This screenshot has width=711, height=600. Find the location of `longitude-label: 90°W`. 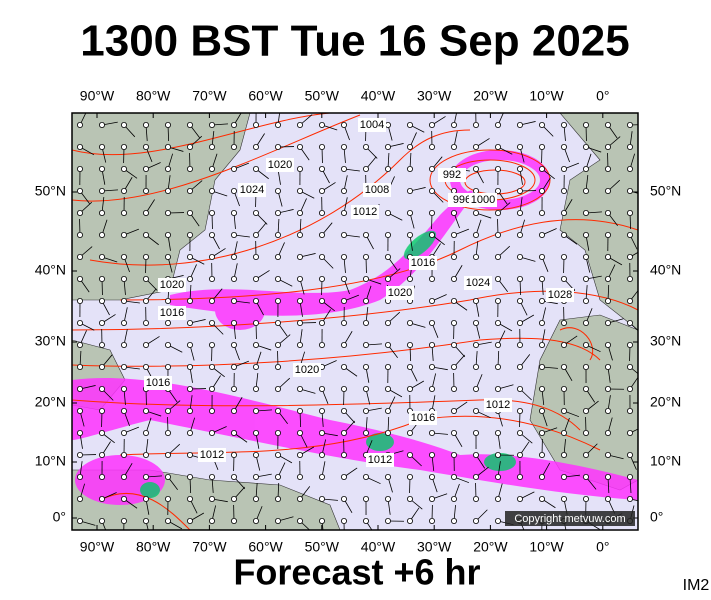

longitude-label: 90°W is located at coordinates (97, 96).